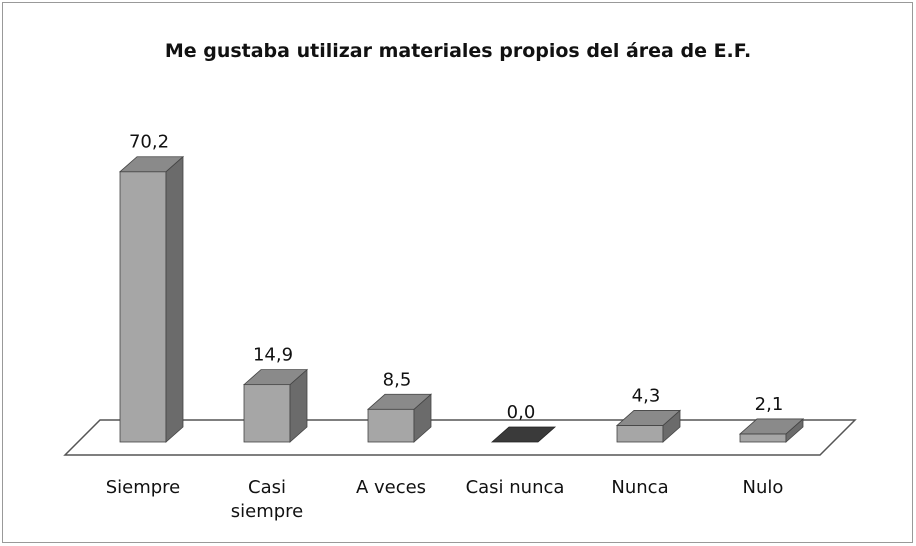 This screenshot has height=546, width=916. I want to click on value-label: 2,1, so click(769, 404).